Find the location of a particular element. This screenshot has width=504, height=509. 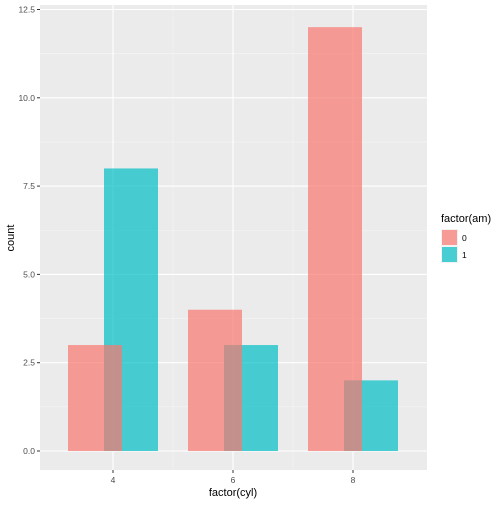

y-tick-label: 0.0 is located at coordinates (29, 451).